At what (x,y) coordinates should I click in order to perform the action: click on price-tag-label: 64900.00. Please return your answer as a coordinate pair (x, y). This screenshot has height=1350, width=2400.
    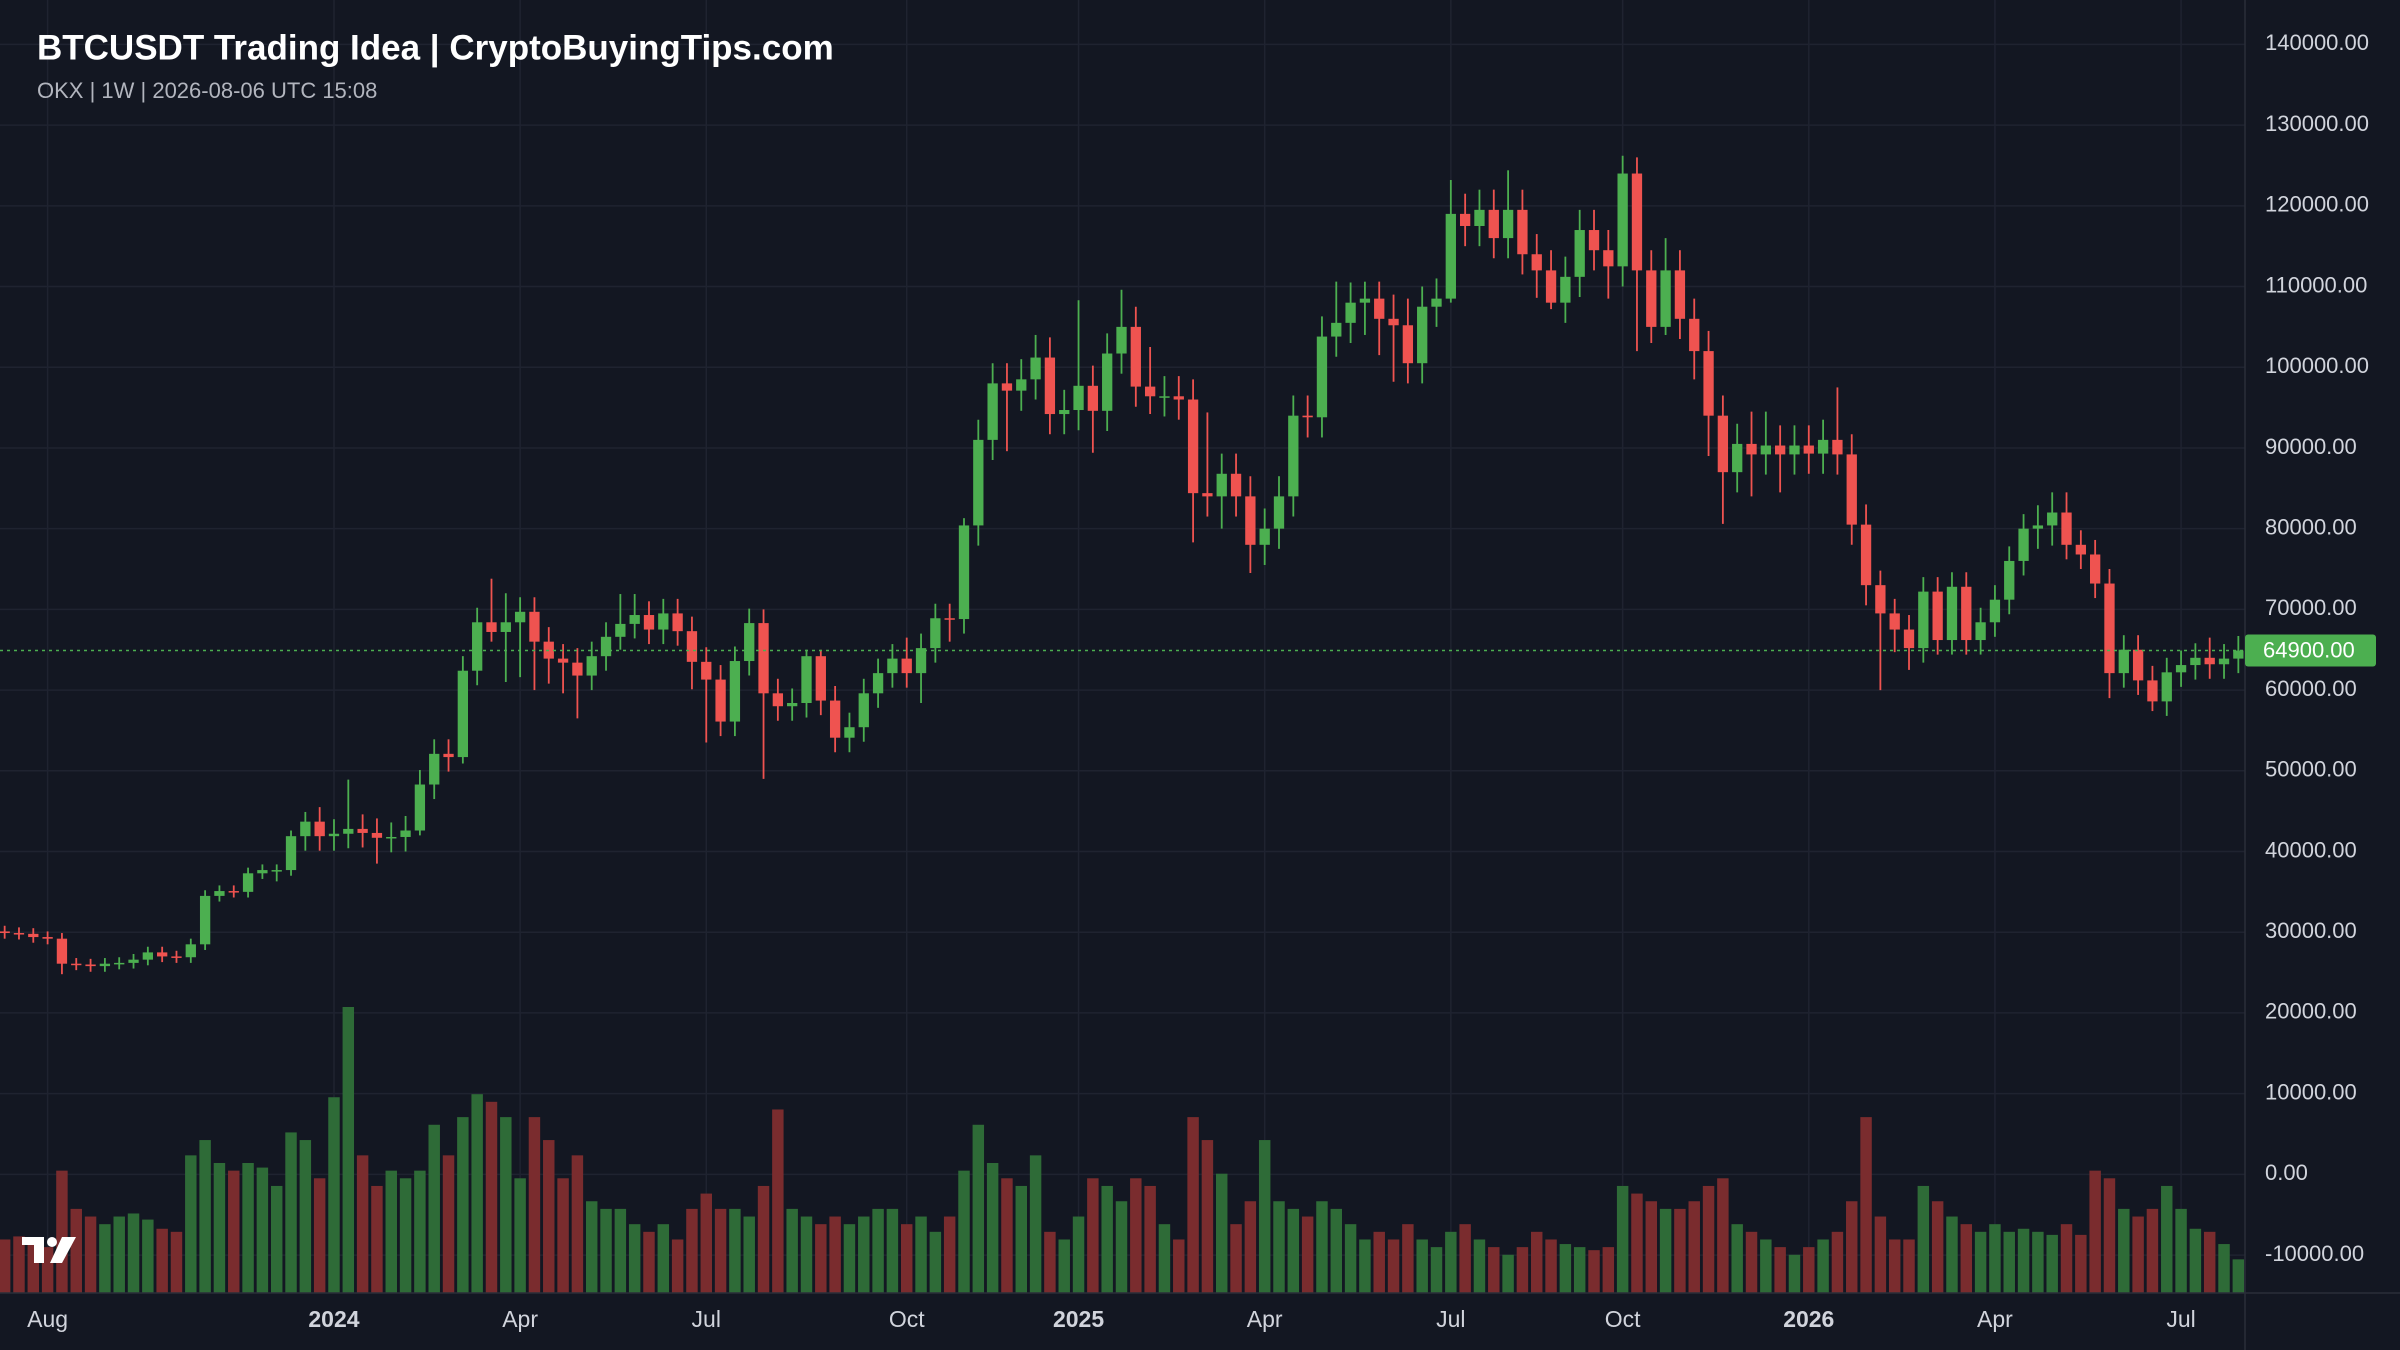
    Looking at the image, I should click on (2309, 649).